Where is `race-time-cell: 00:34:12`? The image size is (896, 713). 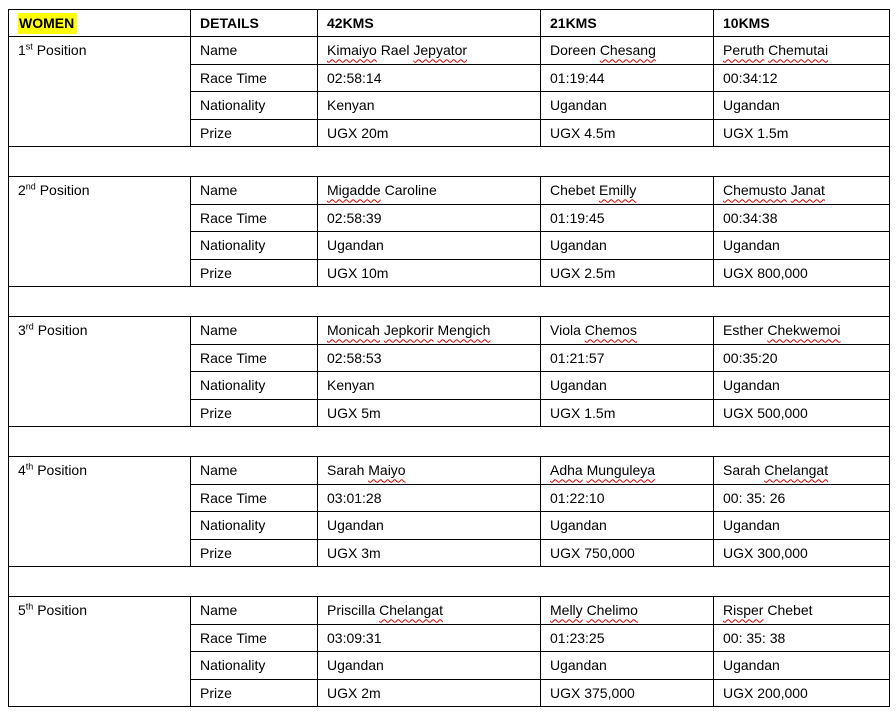
race-time-cell: 00:34:12 is located at coordinates (801, 77).